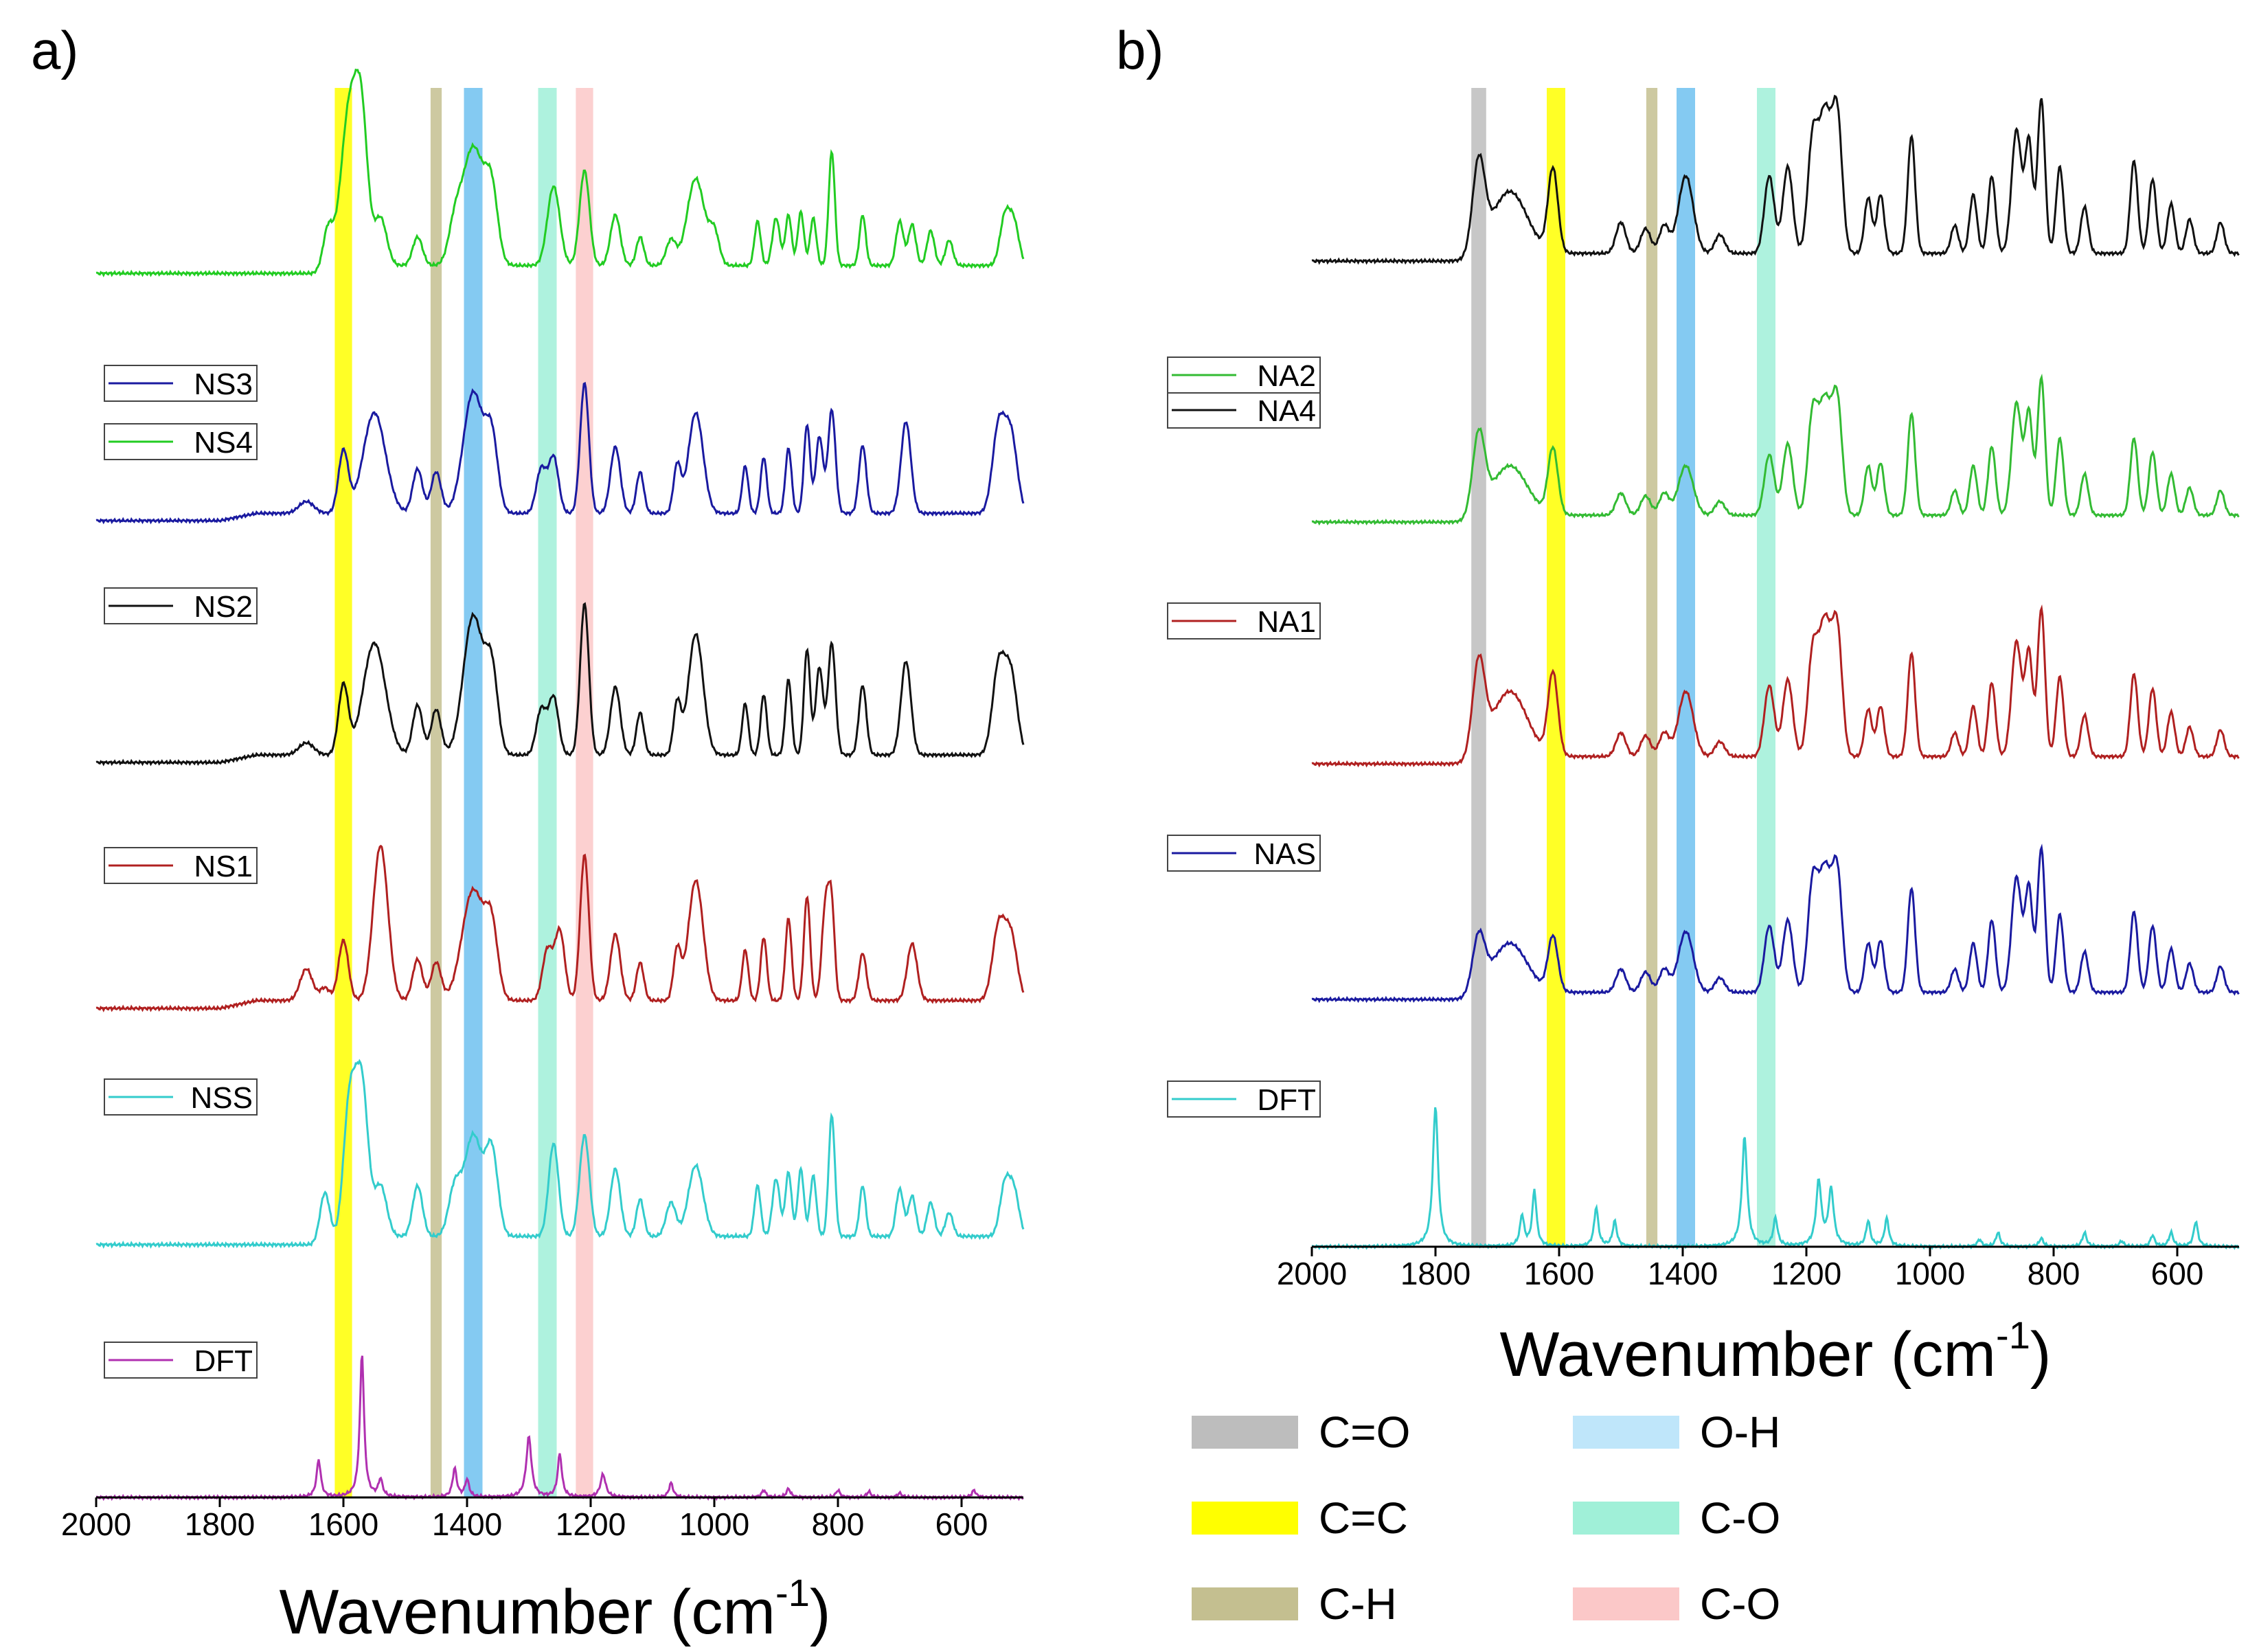 This screenshot has width=2248, height=1652. I want to click on panel-a-series-ns1, so click(560, 928).